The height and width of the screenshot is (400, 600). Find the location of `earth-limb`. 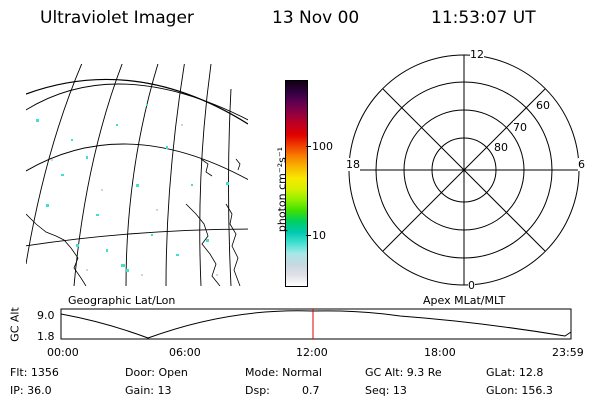

earth-limb is located at coordinates (137, 101).